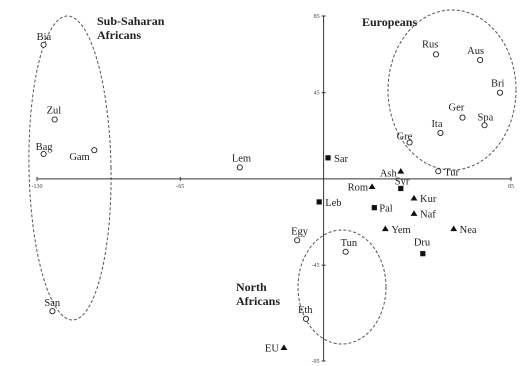 The image size is (529, 366). Describe the element at coordinates (300, 231) in the screenshot. I see `point-egy-label: Egy` at that location.